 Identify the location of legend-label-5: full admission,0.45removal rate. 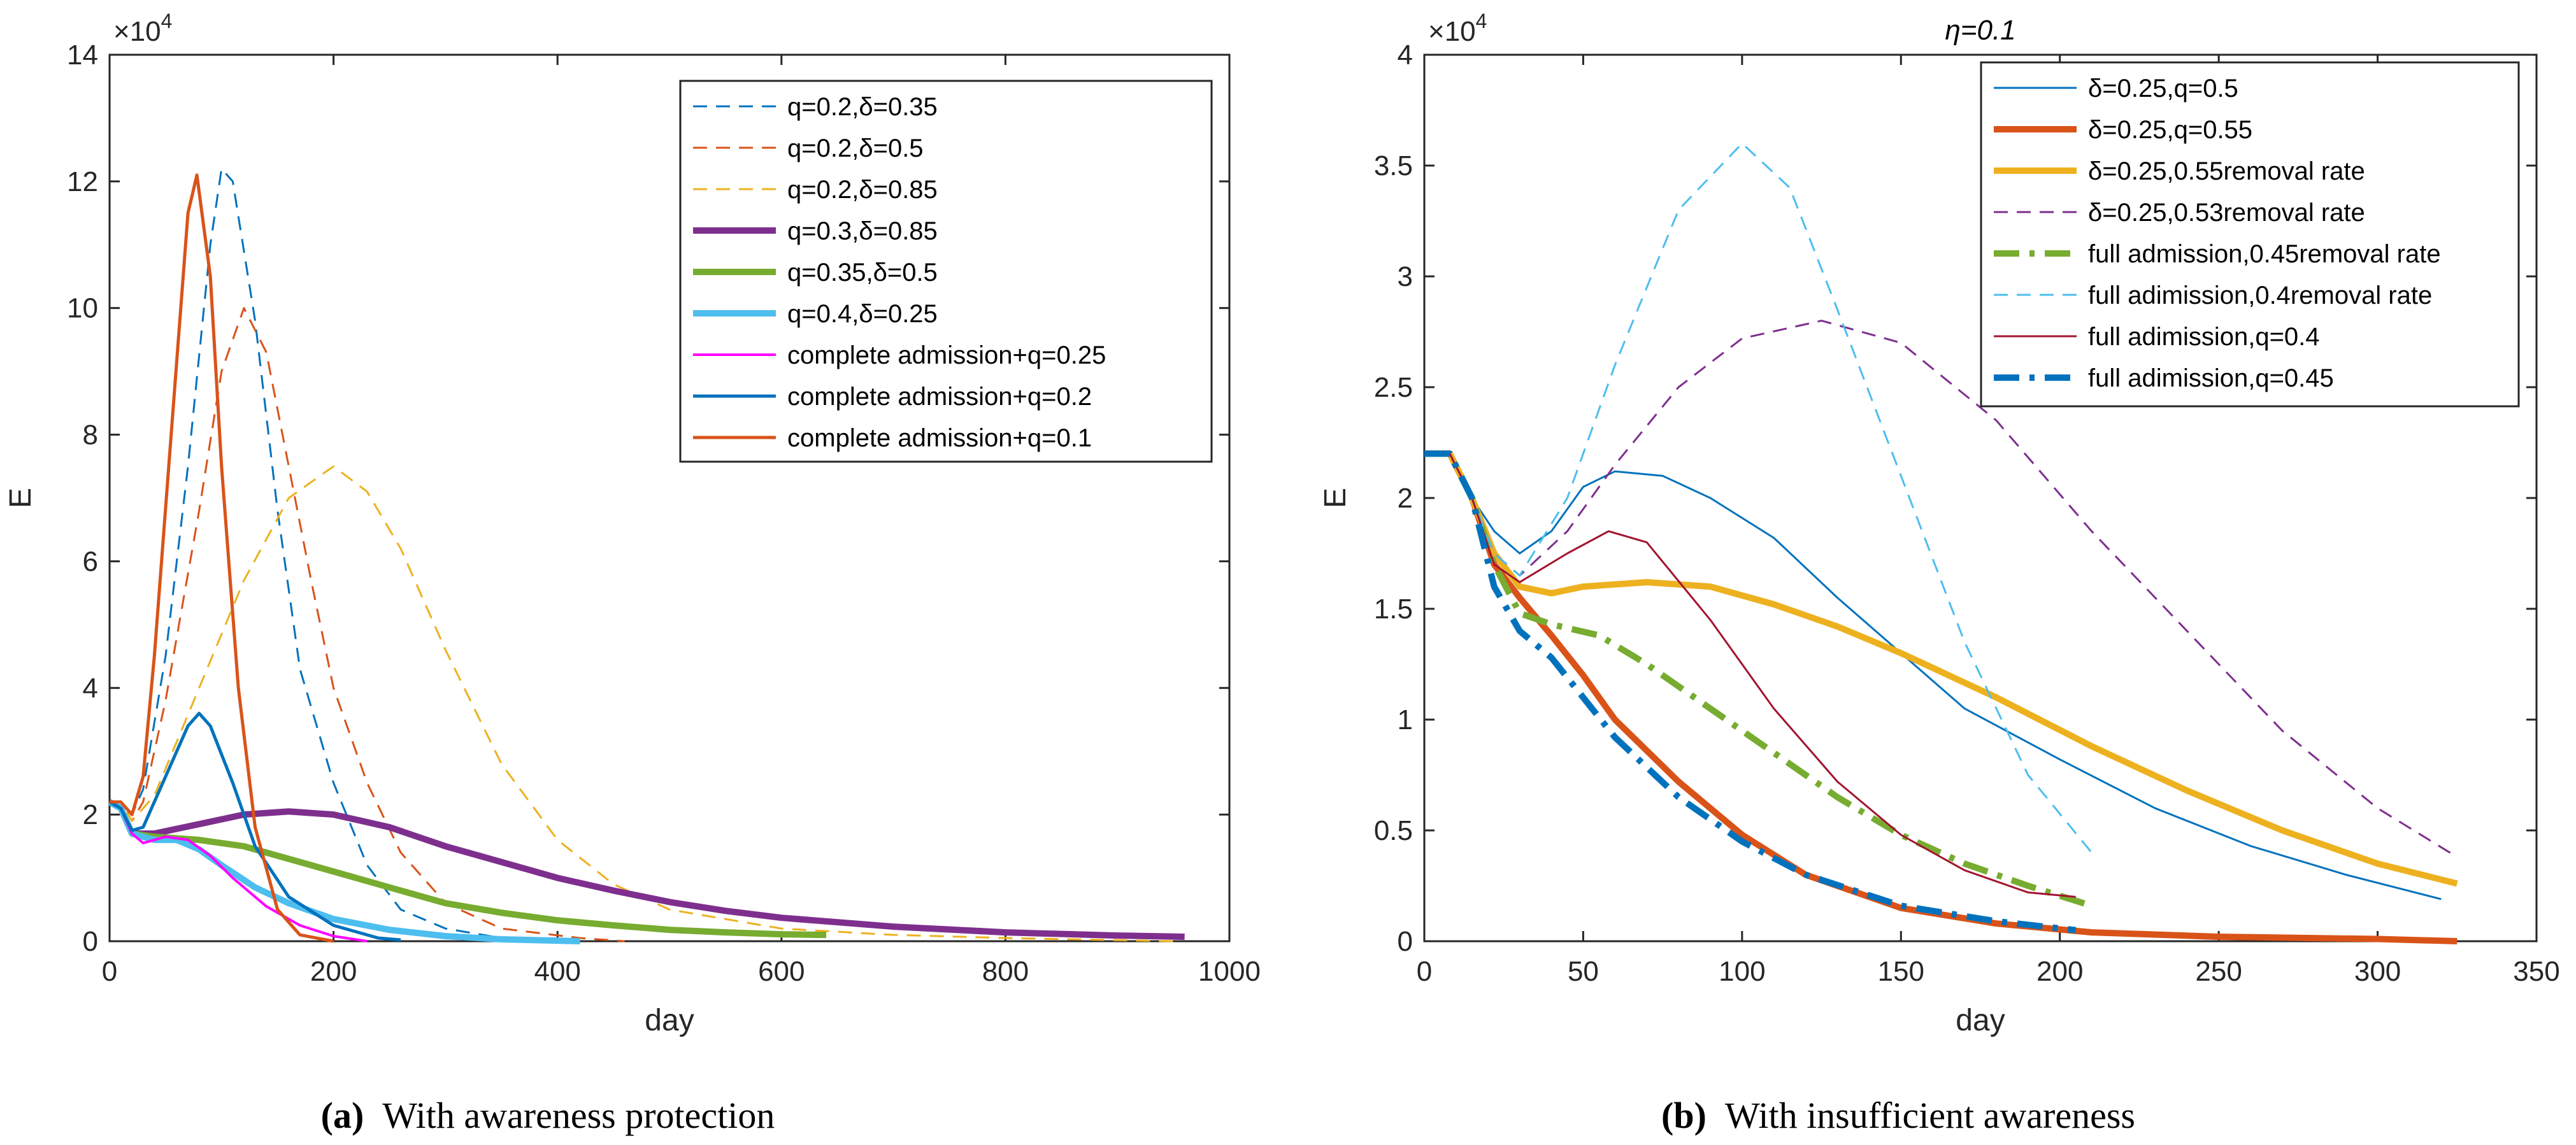
(2264, 254).